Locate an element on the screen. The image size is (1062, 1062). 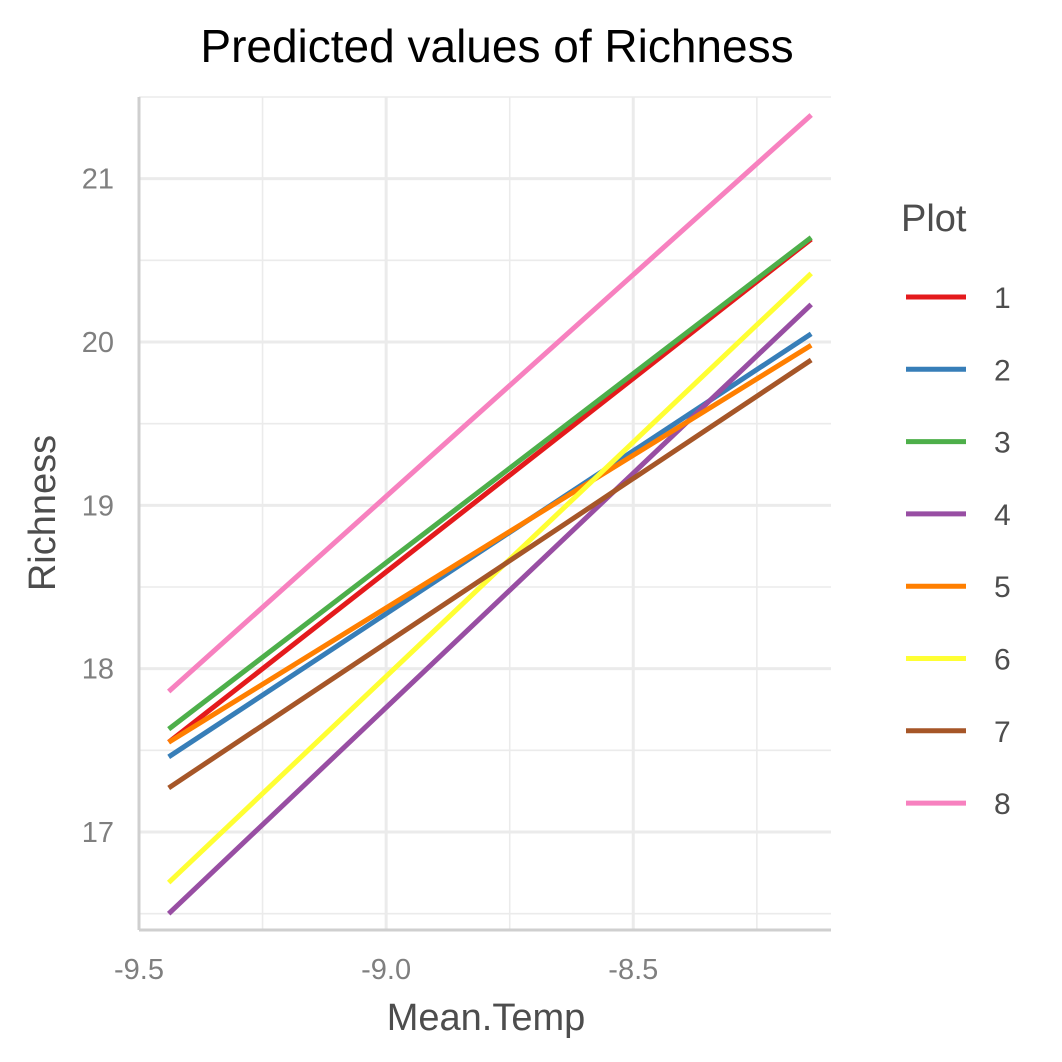
y-tick-labels: 17 18 19 20 21 is located at coordinates (98, 506).